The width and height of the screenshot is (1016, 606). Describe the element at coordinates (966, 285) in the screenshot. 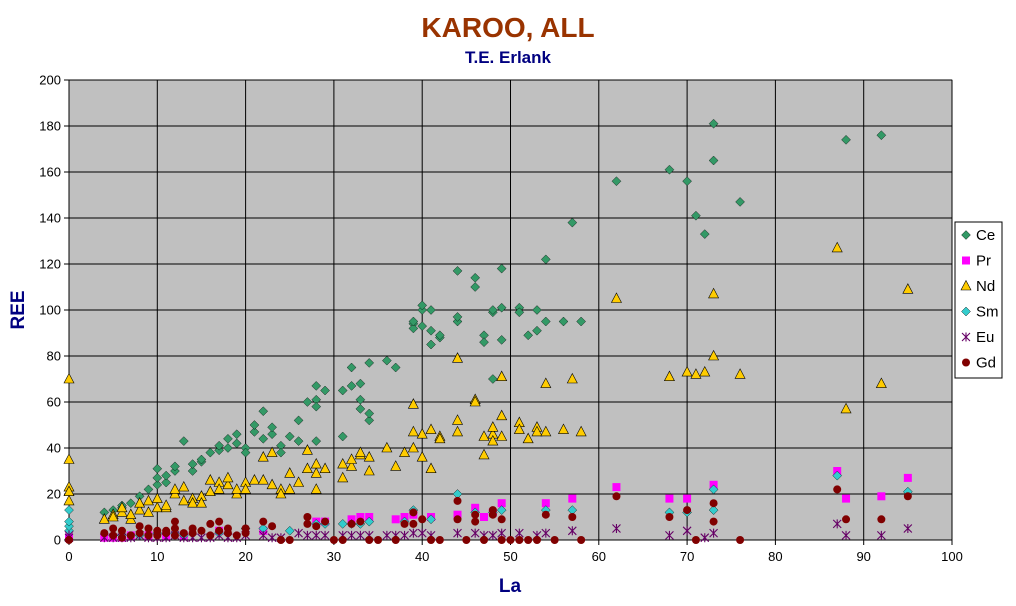

I see `legend-marker-nd` at that location.